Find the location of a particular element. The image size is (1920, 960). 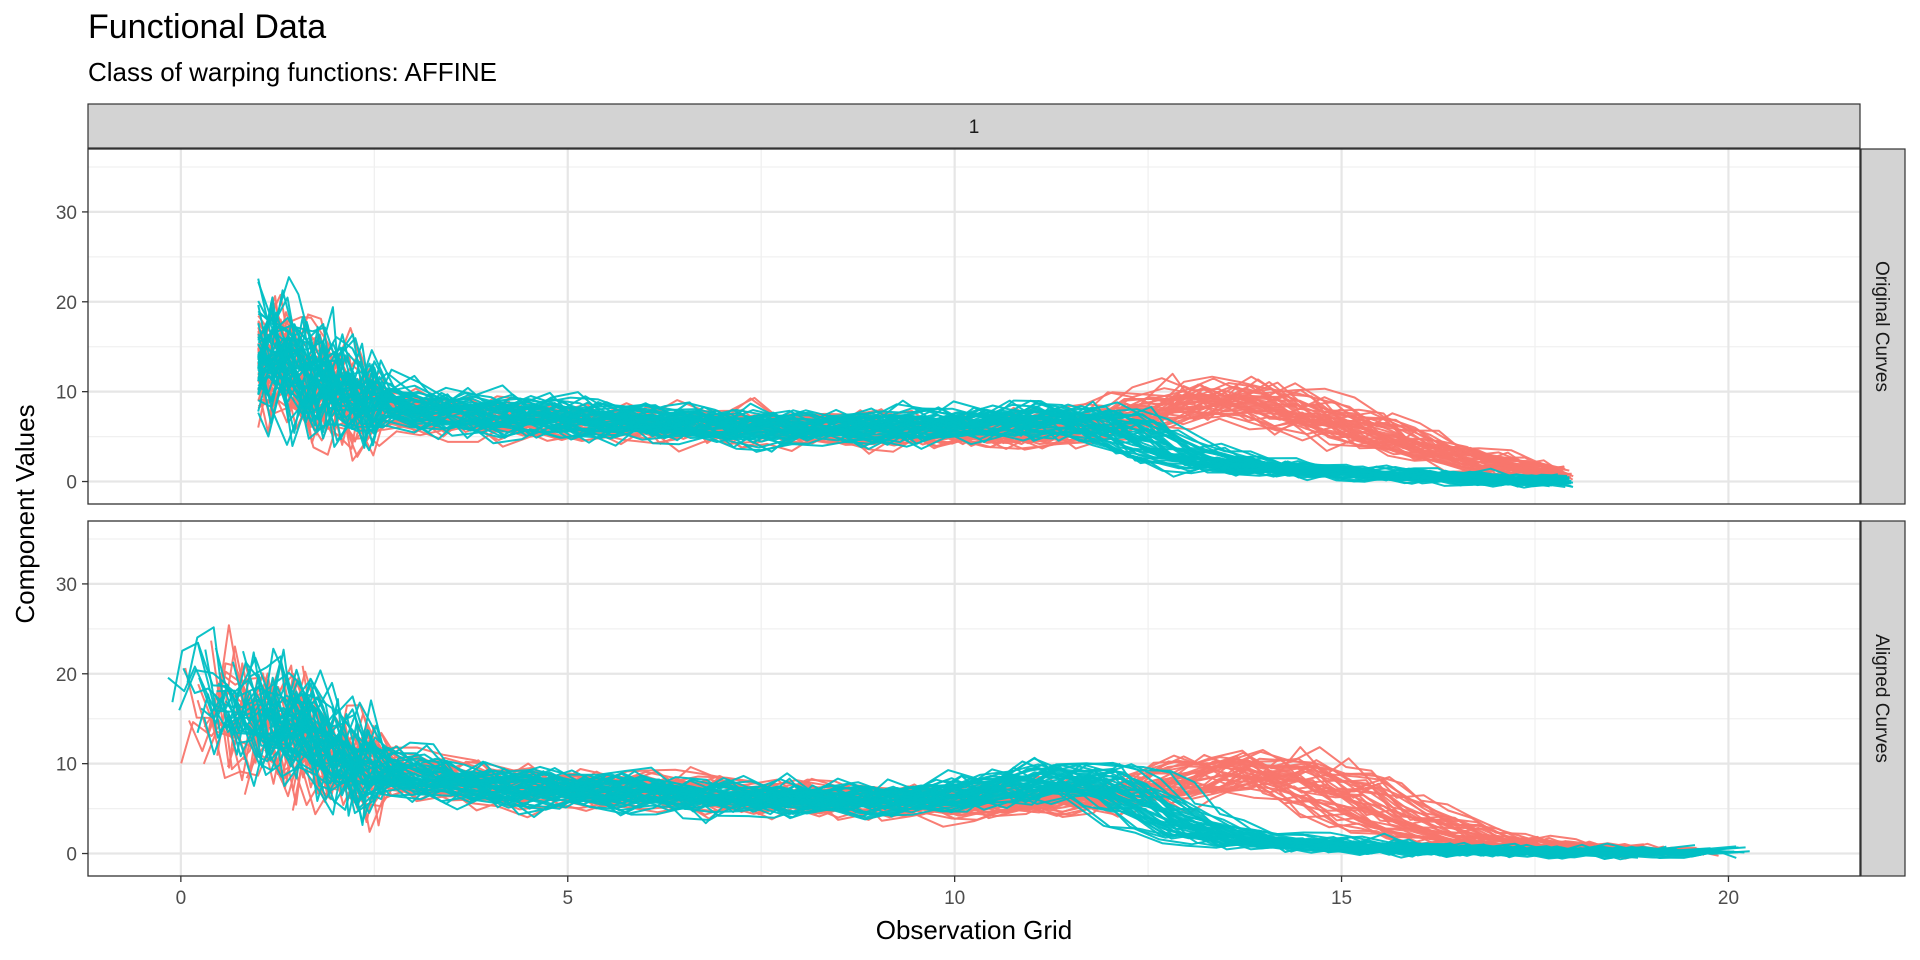

x-tick-label: 0 is located at coordinates (181, 898).